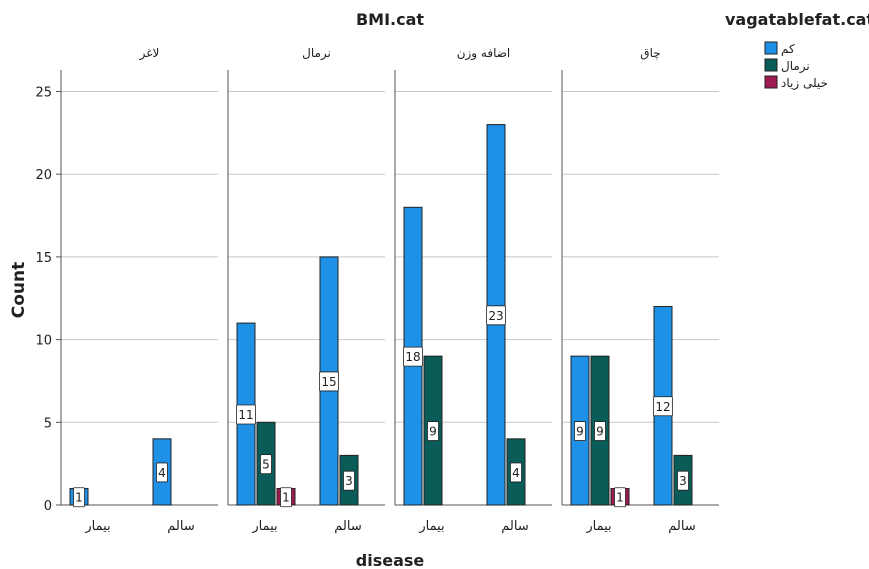 This screenshot has width=869, height=569. Describe the element at coordinates (43, 258) in the screenshot. I see `y-tick-label: 15` at that location.